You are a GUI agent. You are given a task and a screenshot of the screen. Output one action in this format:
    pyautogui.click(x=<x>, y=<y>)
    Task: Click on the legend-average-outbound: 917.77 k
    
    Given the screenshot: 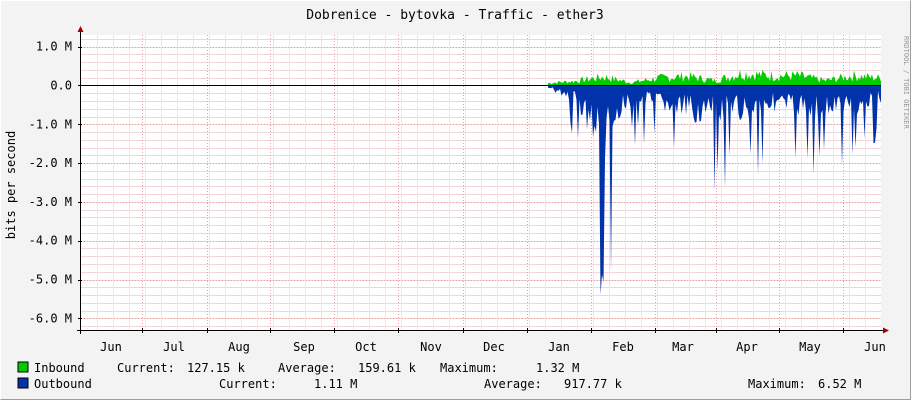 What is the action you would take?
    pyautogui.click(x=593, y=384)
    